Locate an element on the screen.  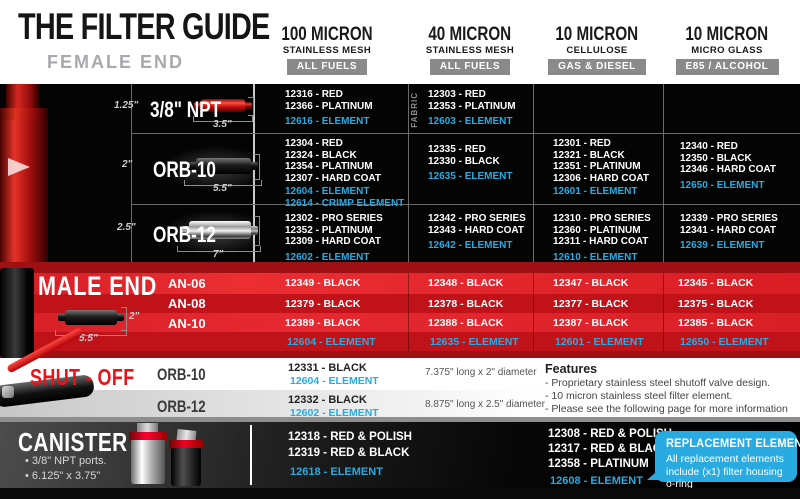
part-number: 12306 - HARD COAT is located at coordinates (601, 178).